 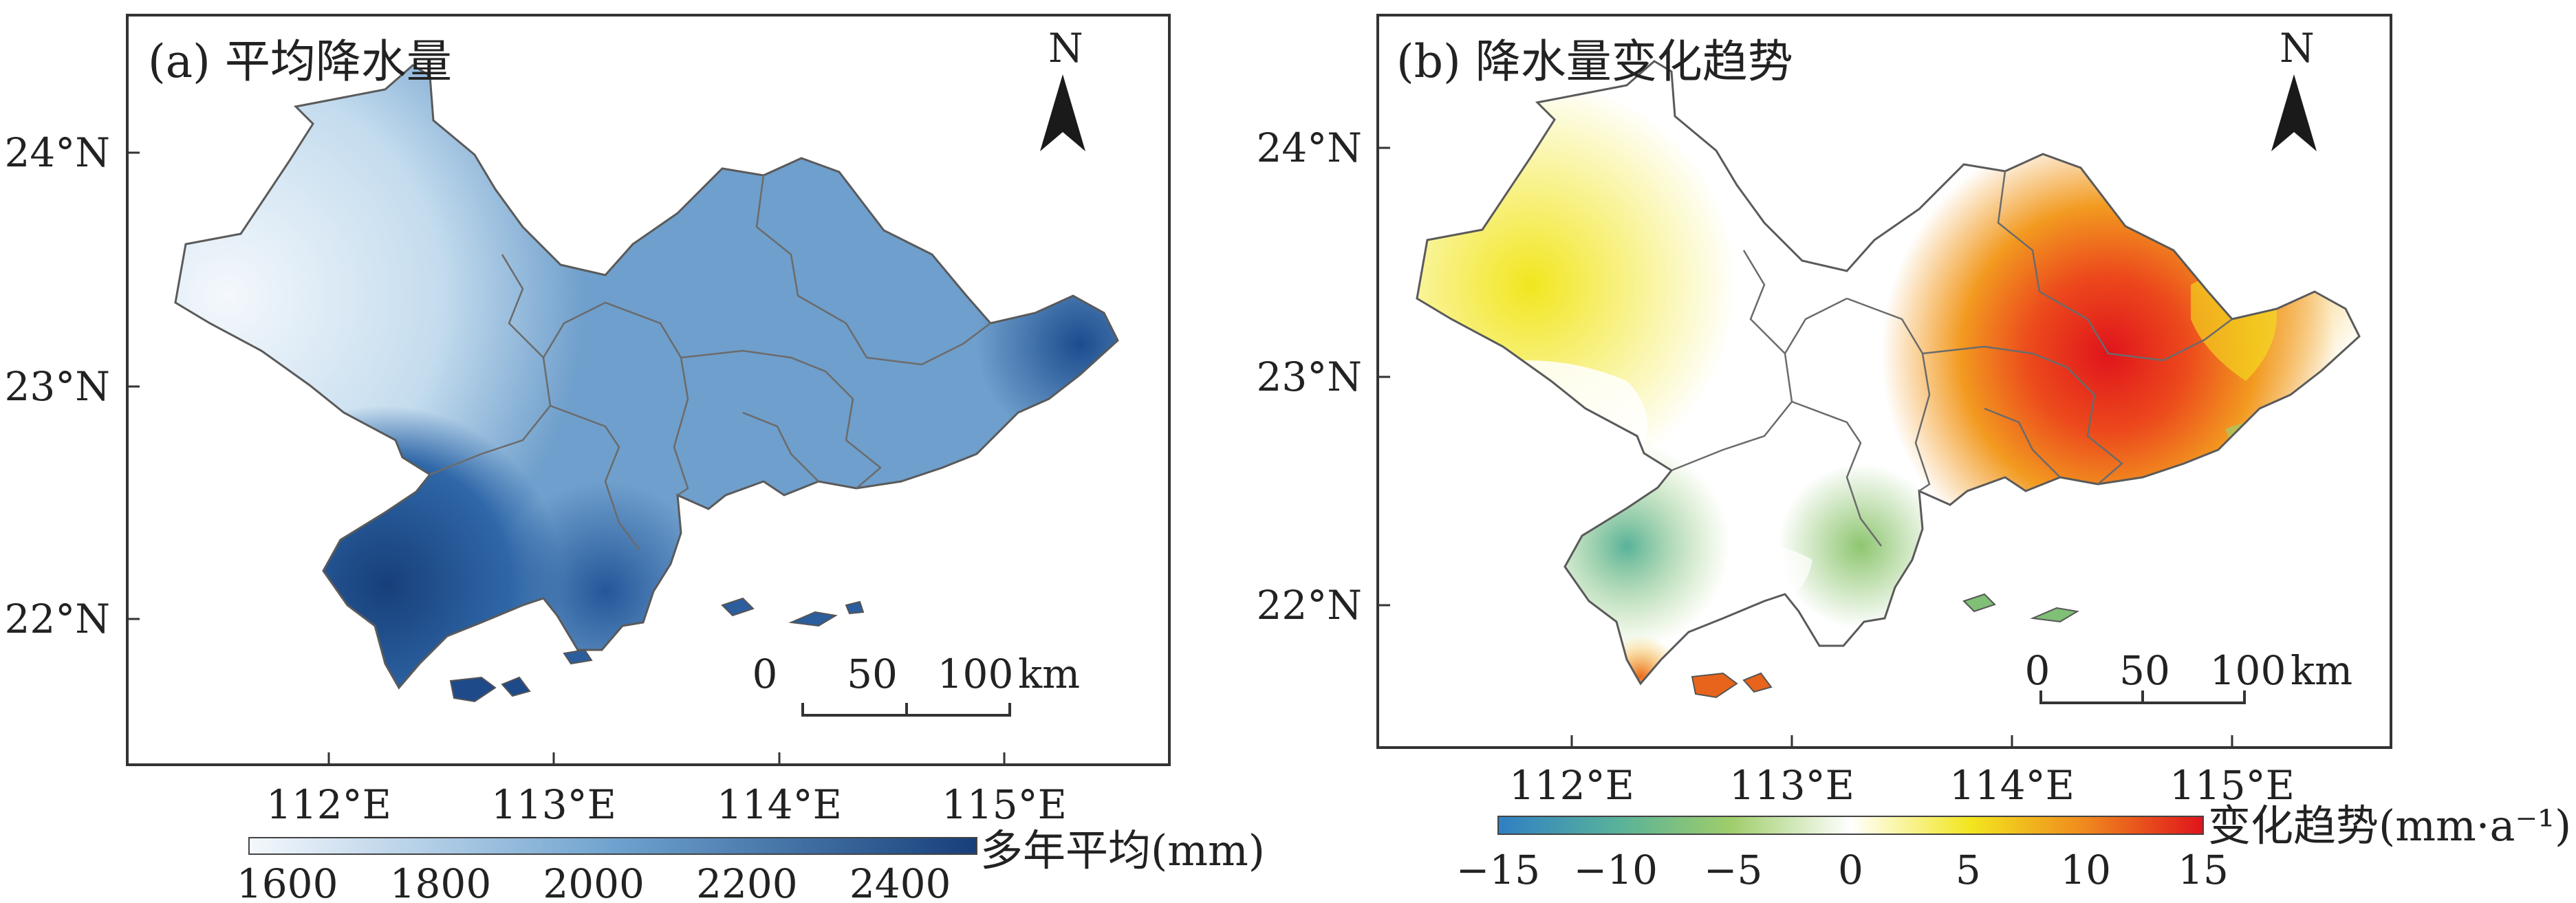 What do you see at coordinates (612, 846) in the screenshot?
I see `panel-a-colorbar-ramp` at bounding box center [612, 846].